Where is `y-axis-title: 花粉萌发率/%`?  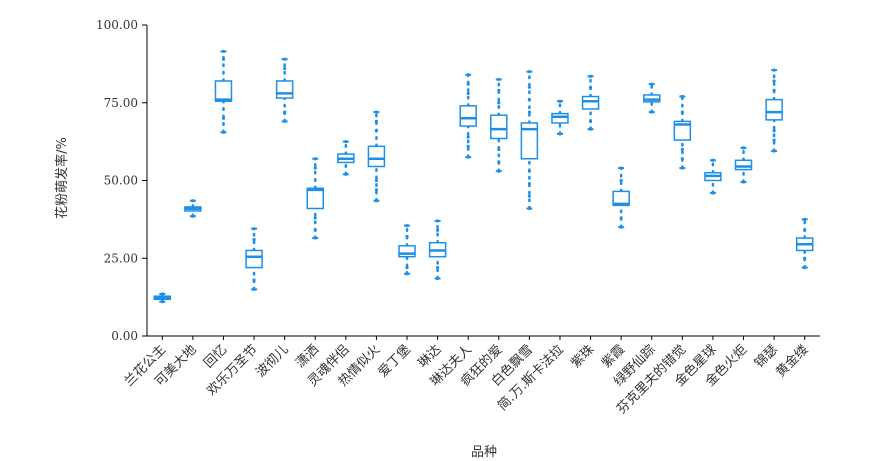
y-axis-title: 花粉萌发率/% is located at coordinates (62, 178).